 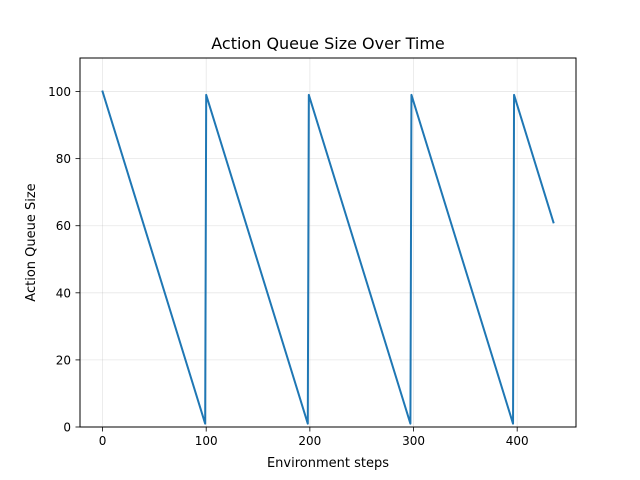 What do you see at coordinates (328, 463) in the screenshot?
I see `x-axis-label: Environment steps` at bounding box center [328, 463].